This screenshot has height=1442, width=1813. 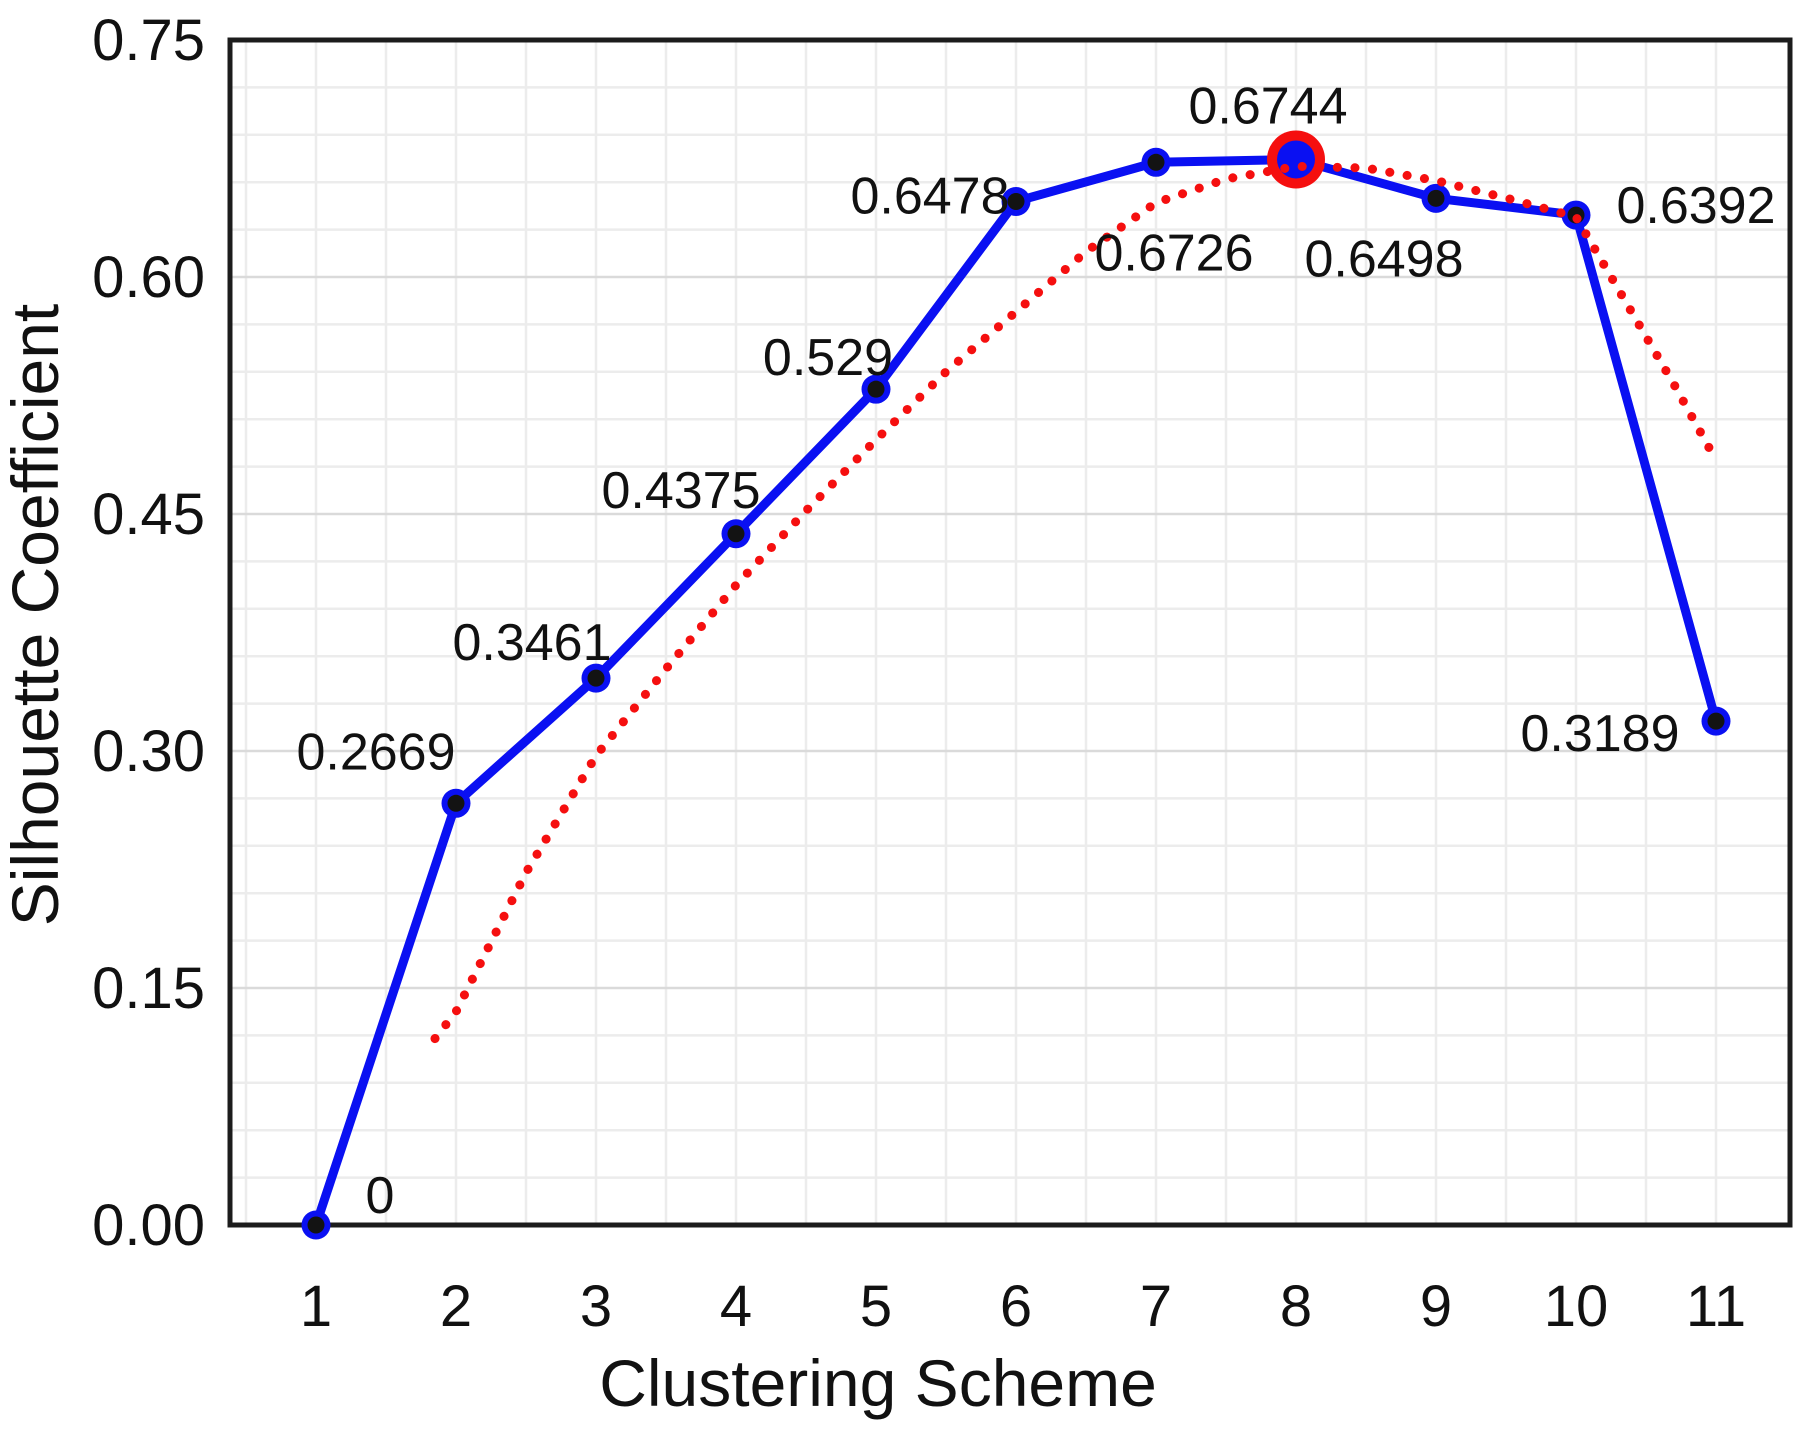 What do you see at coordinates (148, 277) in the screenshot?
I see `y-tick-label: 0.60` at bounding box center [148, 277].